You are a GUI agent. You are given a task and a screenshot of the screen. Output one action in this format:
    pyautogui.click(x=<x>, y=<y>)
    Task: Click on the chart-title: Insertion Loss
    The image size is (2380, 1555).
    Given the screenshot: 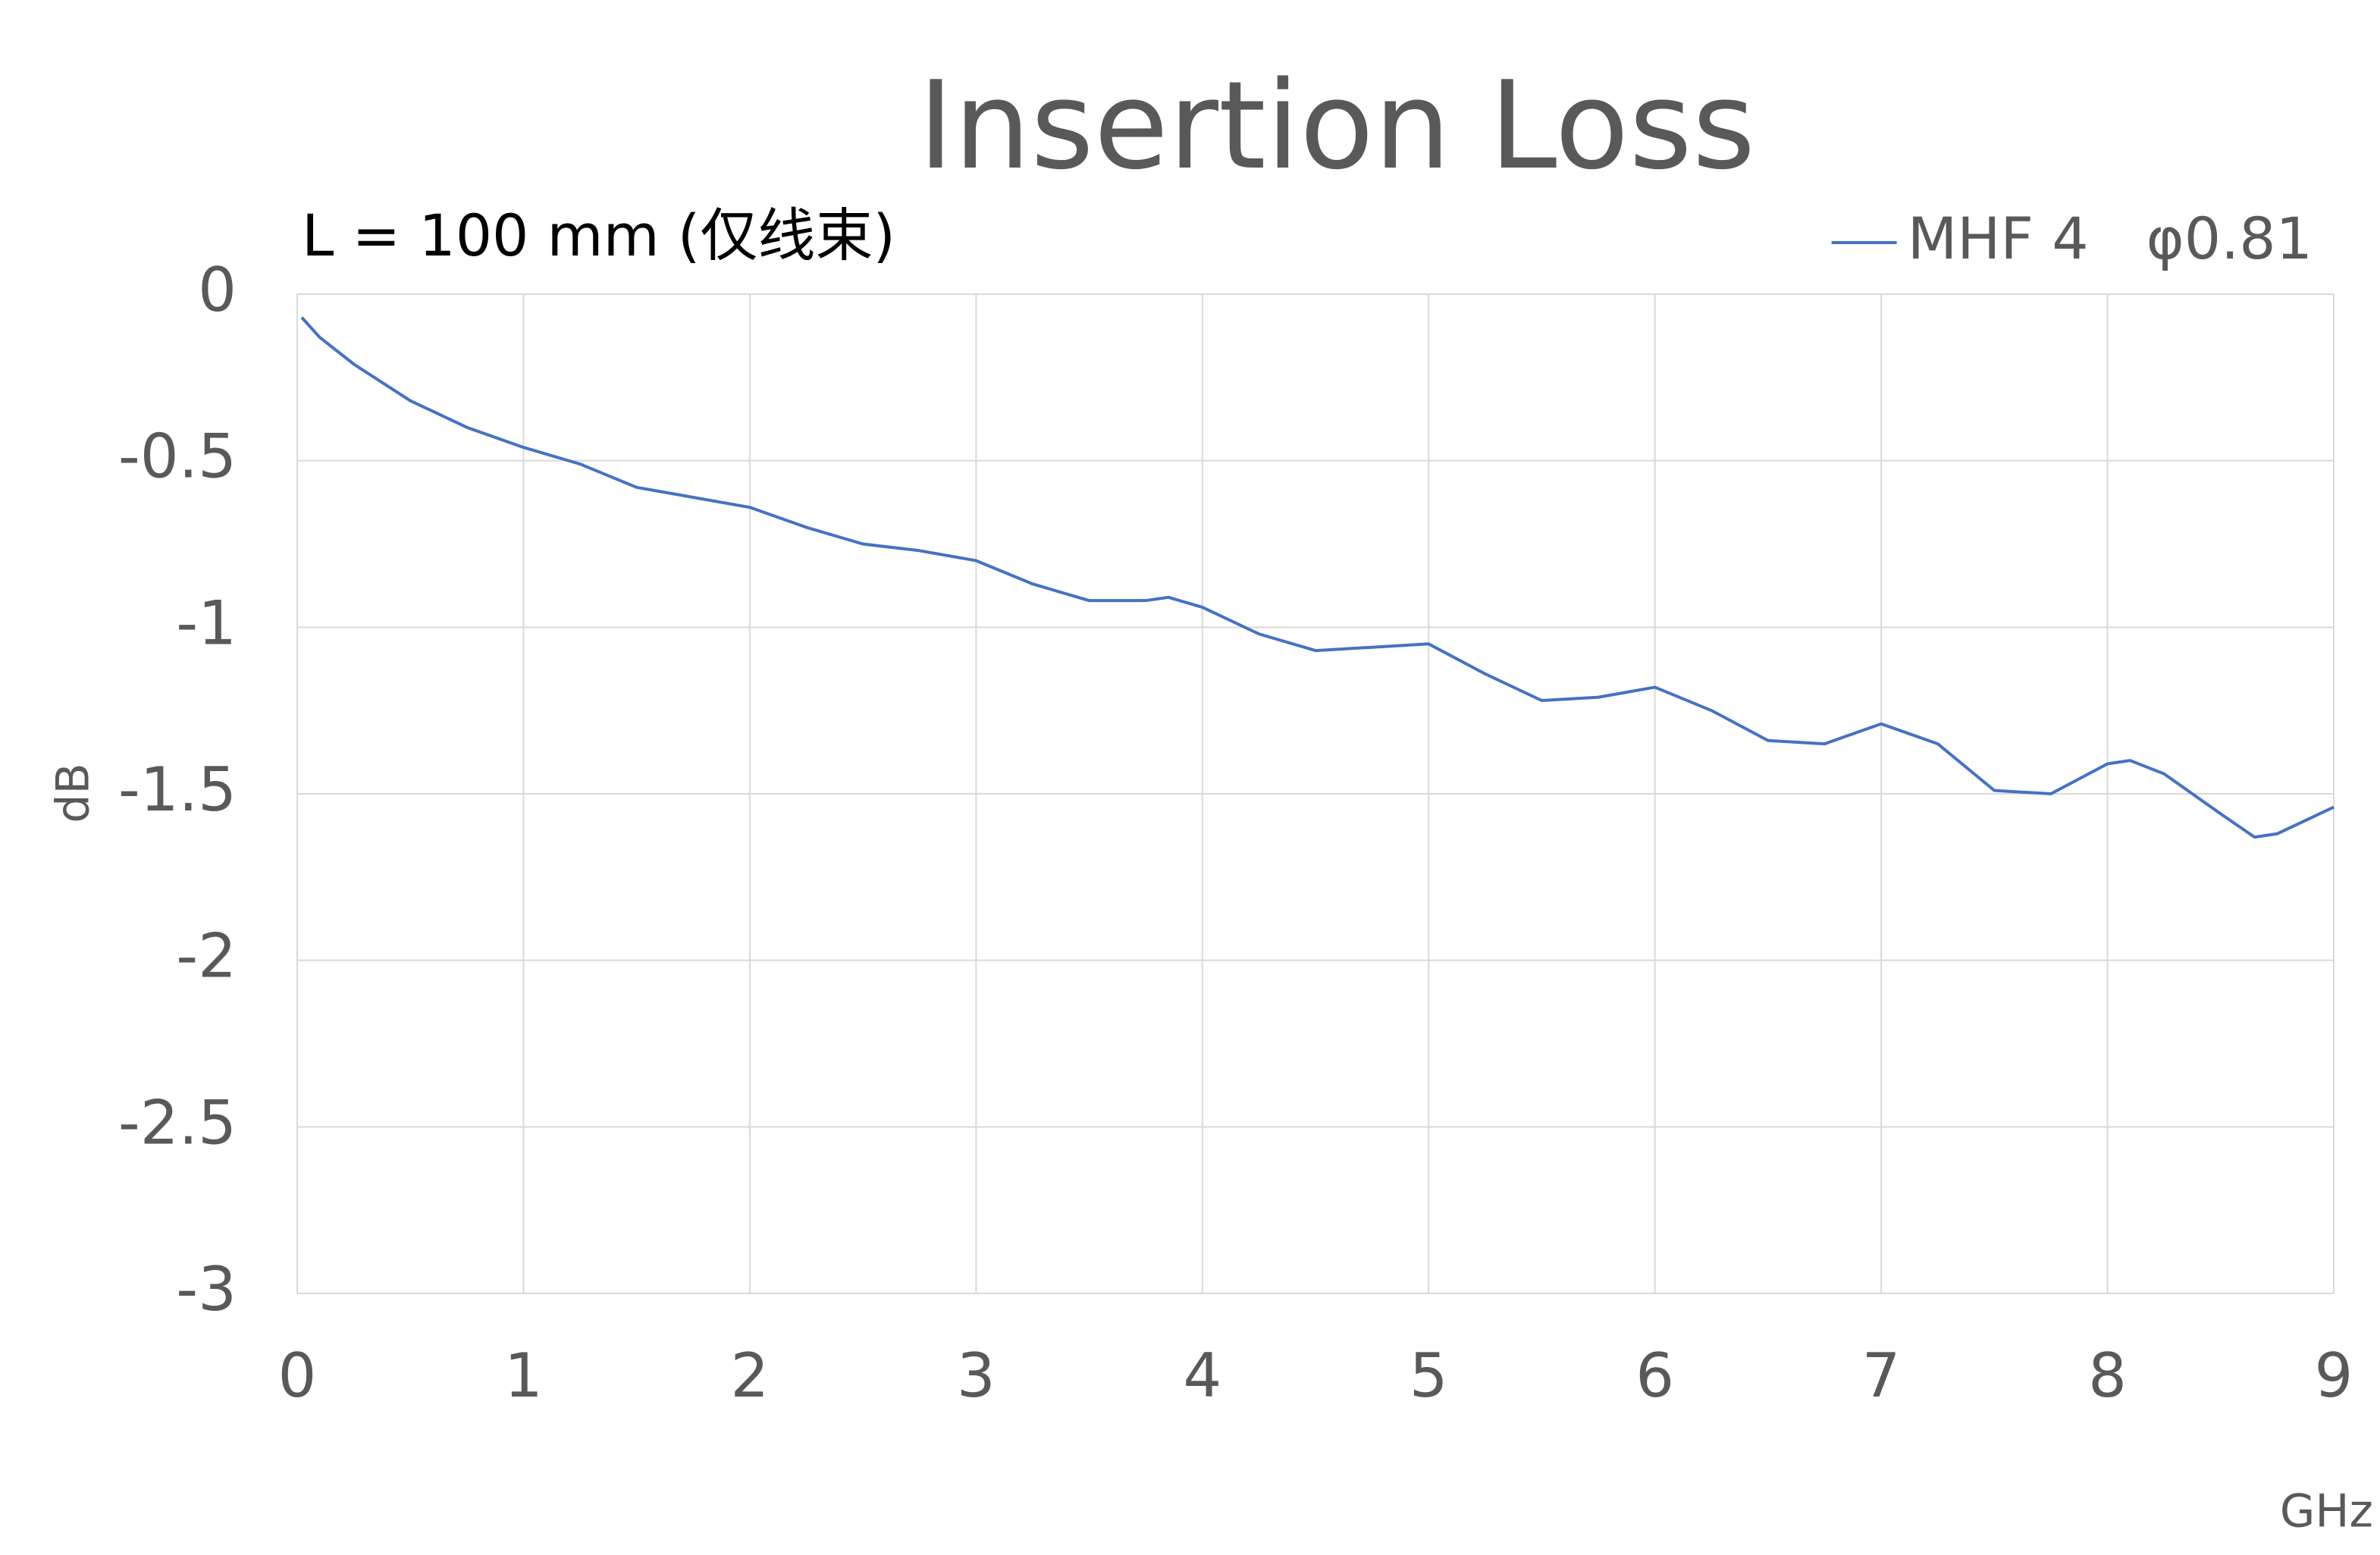 What is the action you would take?
    pyautogui.click(x=1336, y=126)
    